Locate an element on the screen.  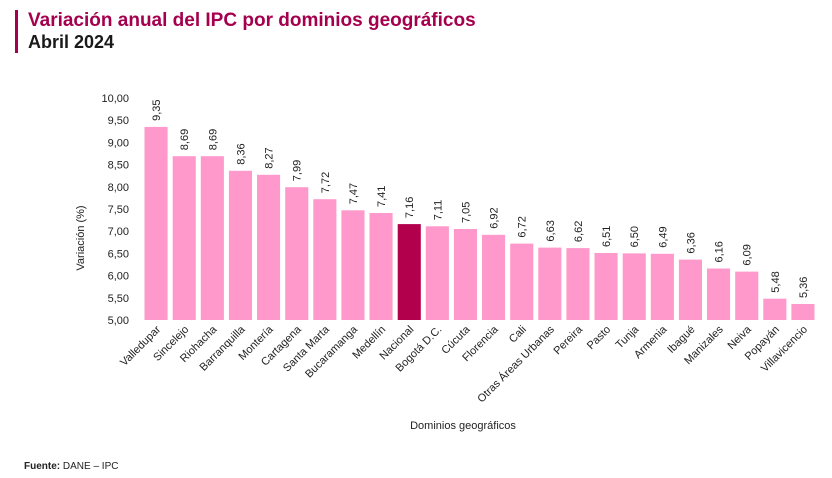
y-tick-label: 7,00 is located at coordinates (118, 232).